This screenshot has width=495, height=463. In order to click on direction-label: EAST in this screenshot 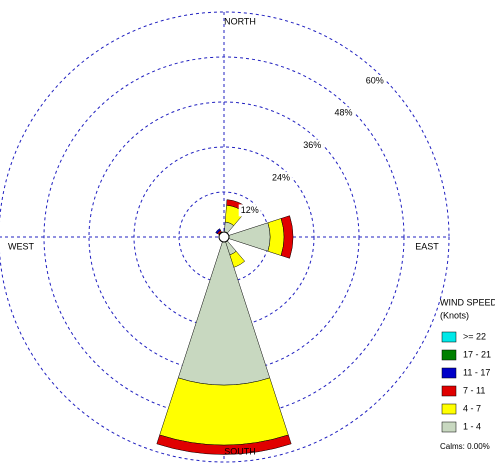, I will do `click(427, 246)`.